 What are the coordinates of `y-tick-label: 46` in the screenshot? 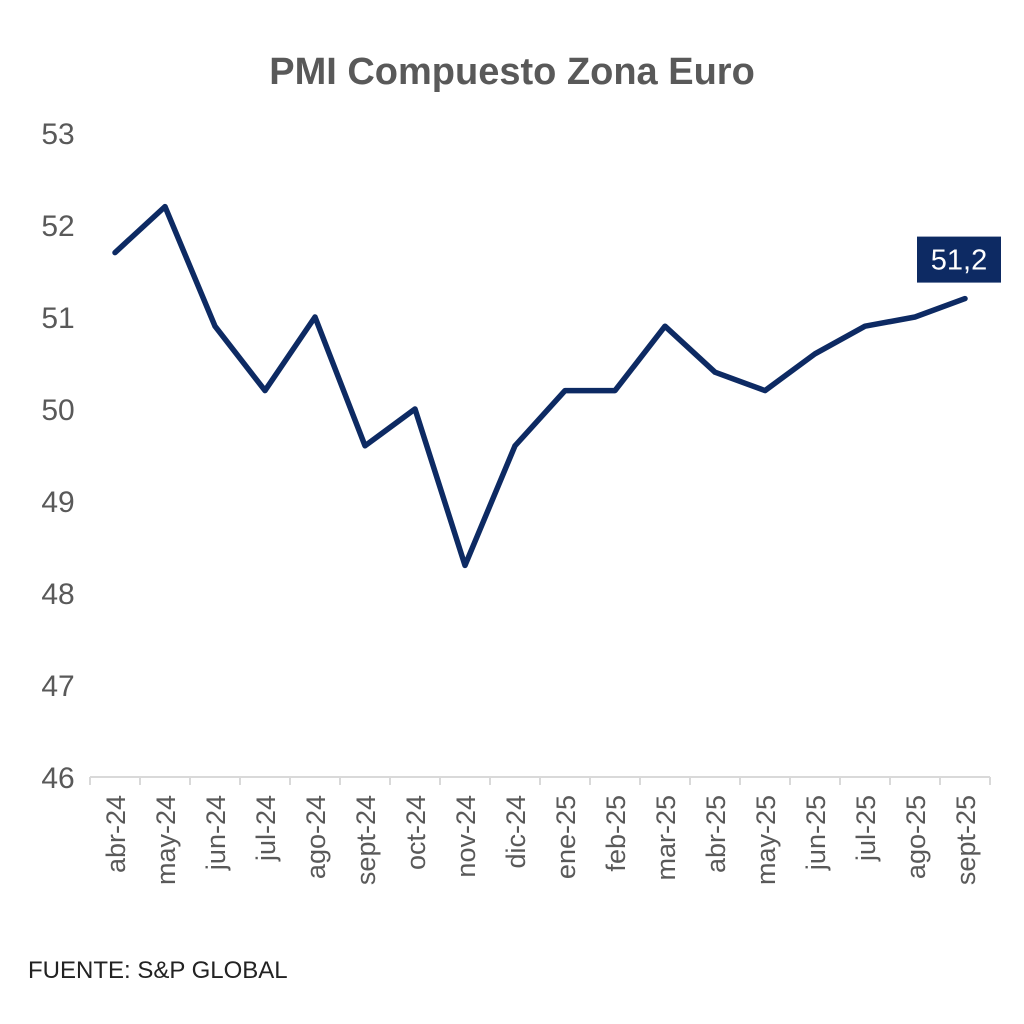 It's located at (57, 778).